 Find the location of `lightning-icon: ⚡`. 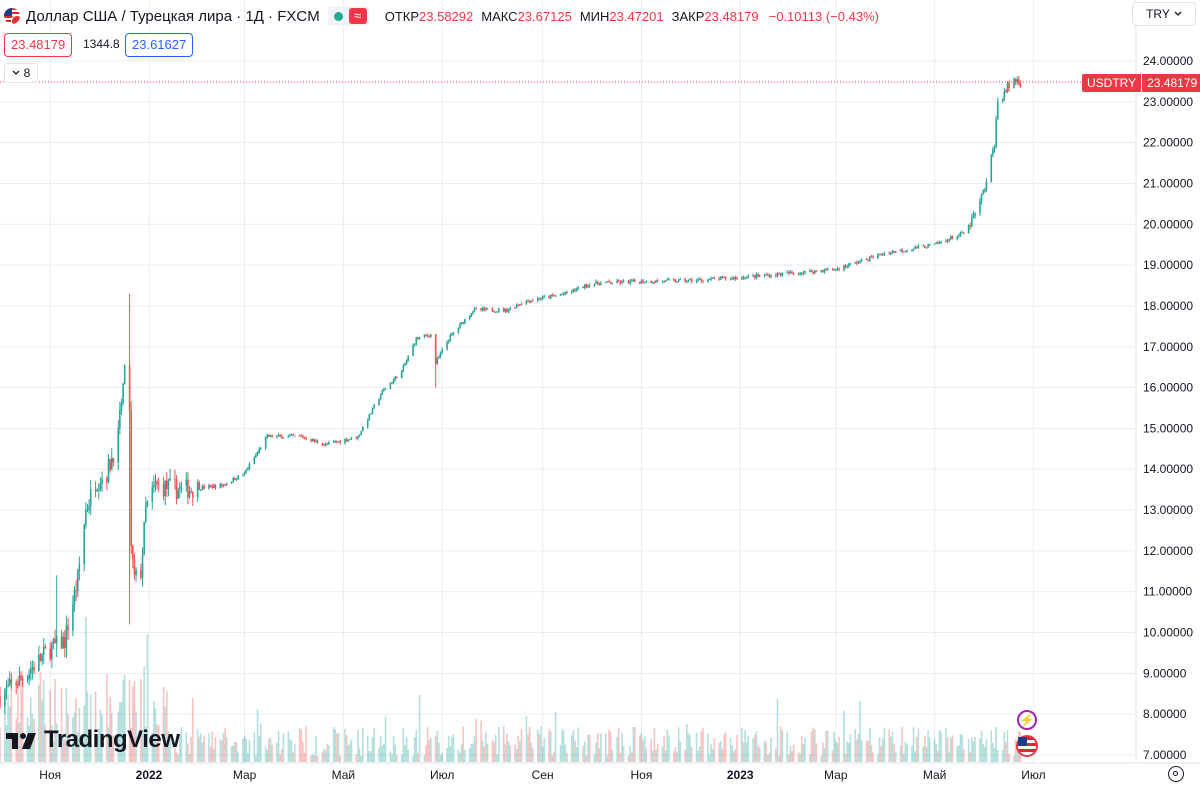

lightning-icon: ⚡ is located at coordinates (1027, 720).